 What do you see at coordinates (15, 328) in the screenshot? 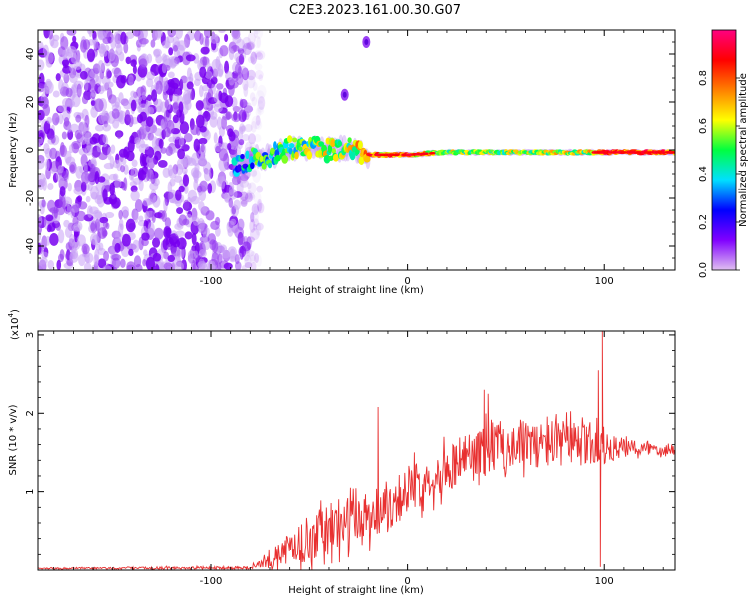
I see `snr-multiplier-base: (x10` at bounding box center [15, 328].